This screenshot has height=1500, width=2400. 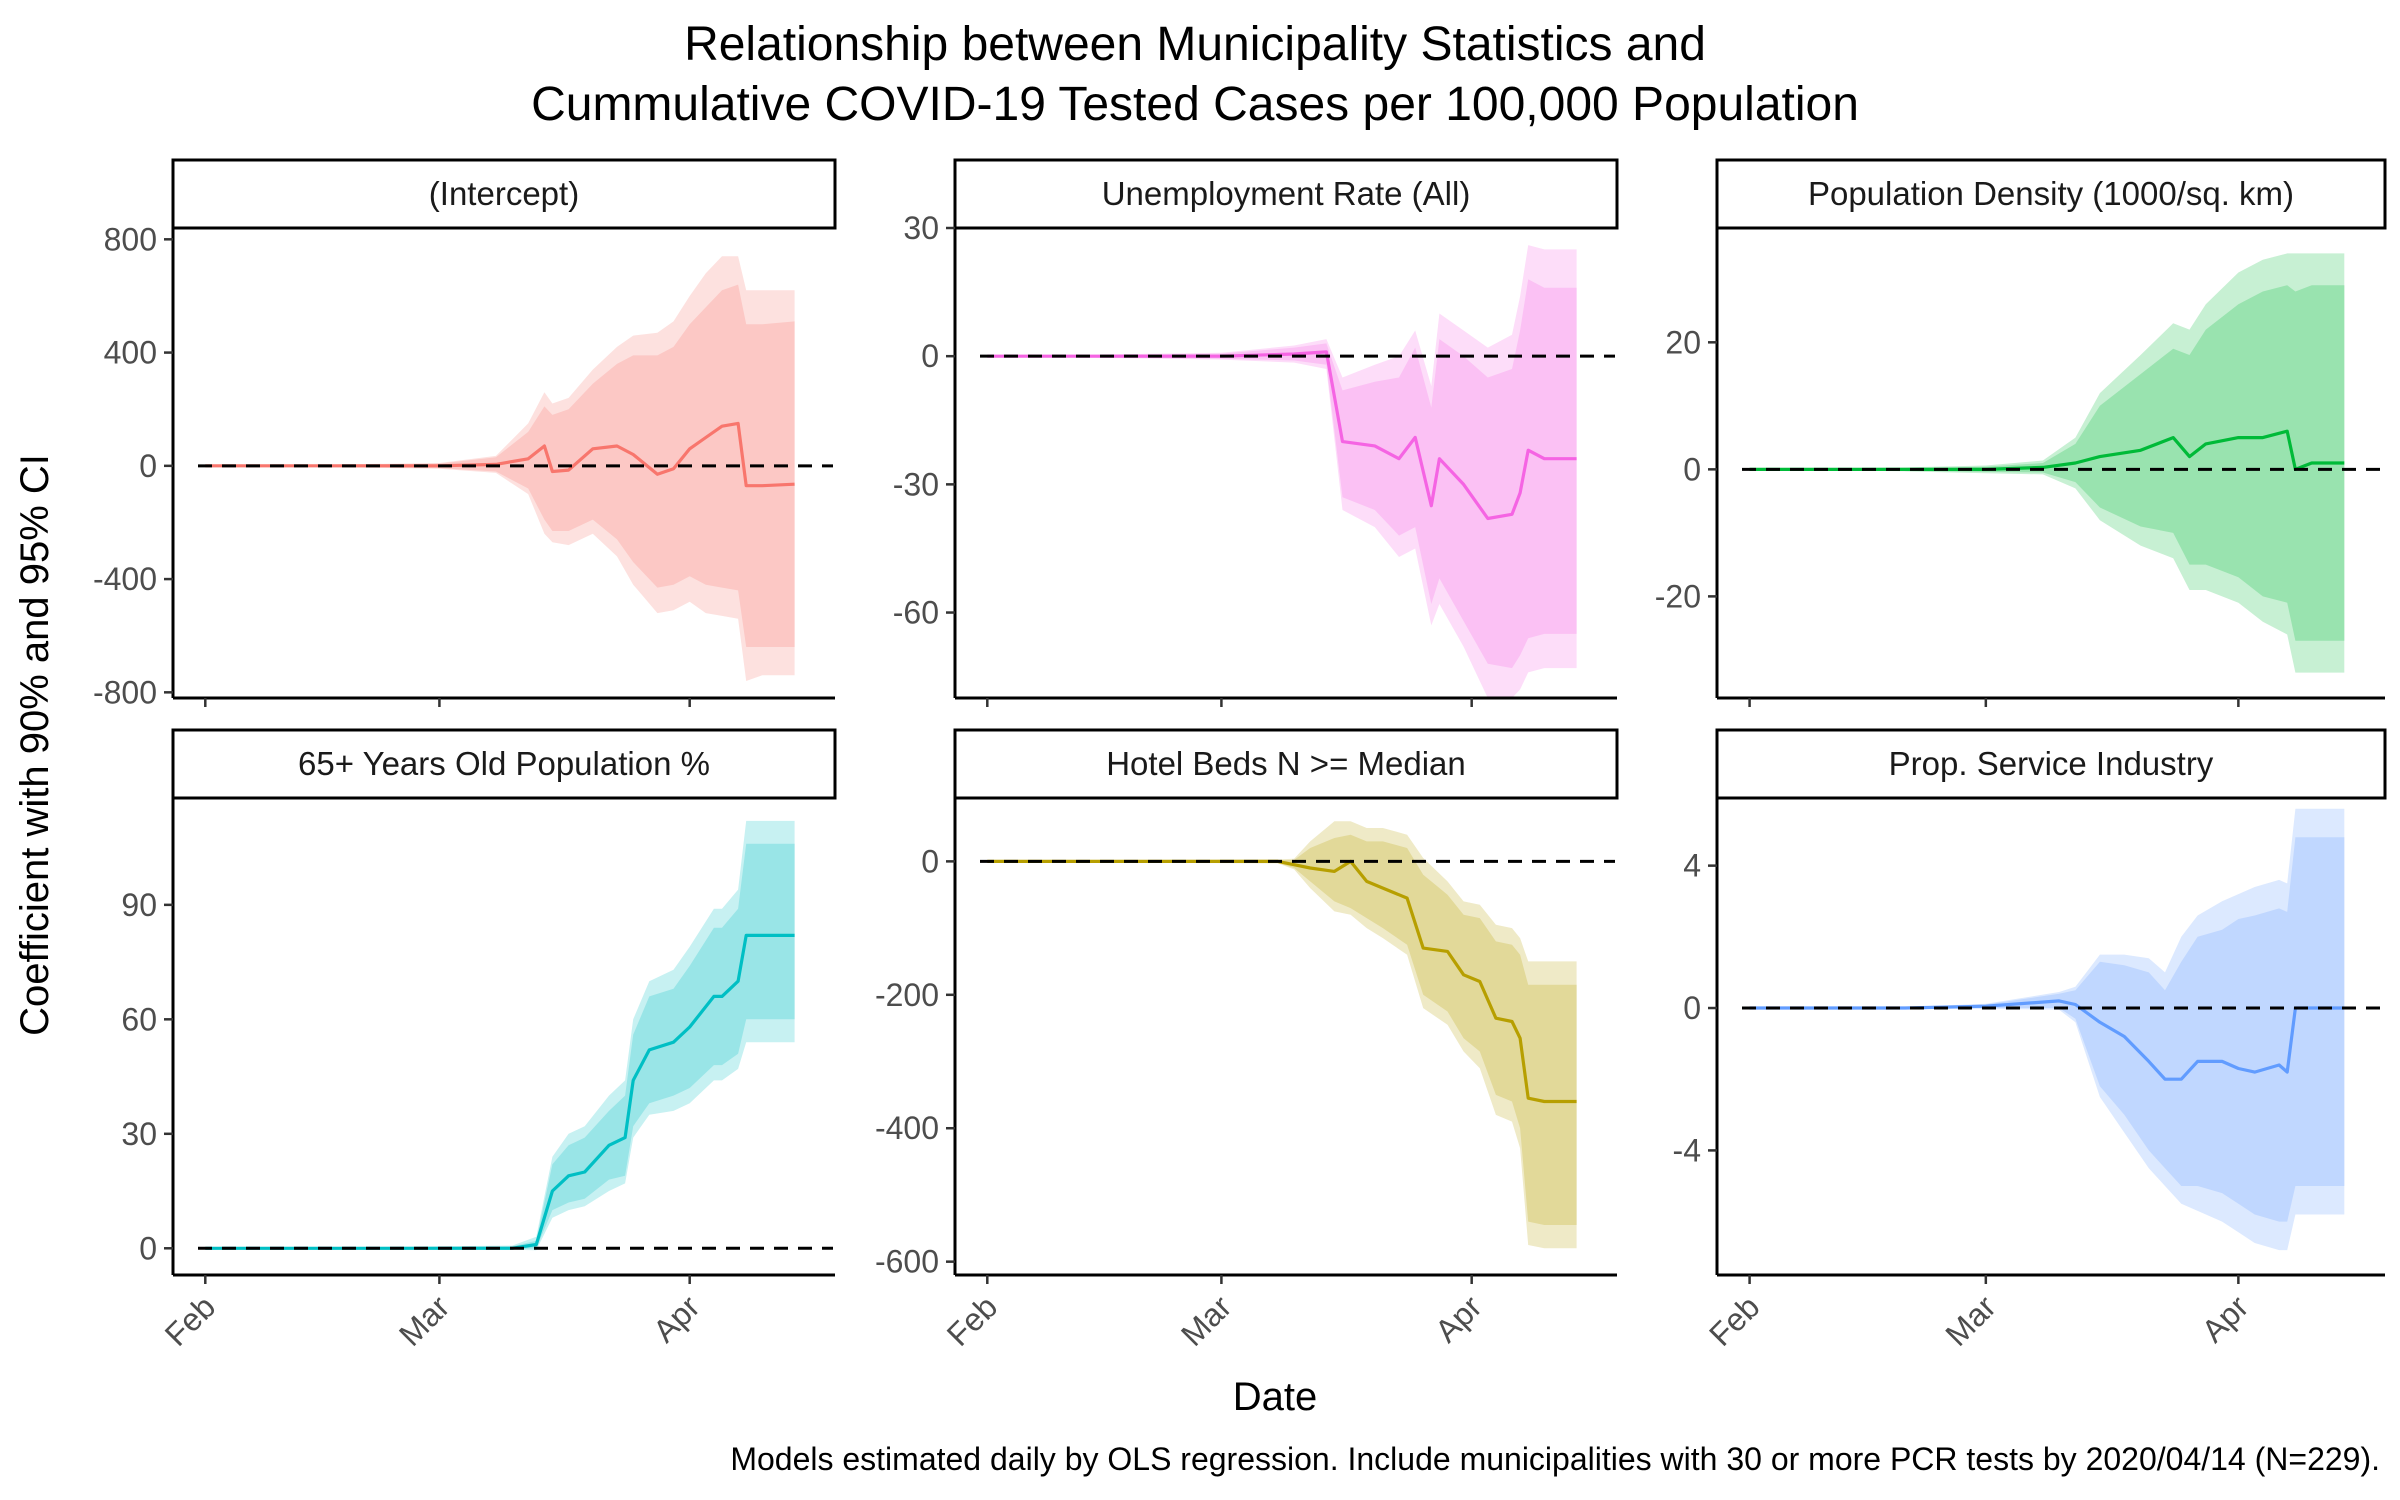 What do you see at coordinates (1275, 1397) in the screenshot?
I see `x-axis-title: Date` at bounding box center [1275, 1397].